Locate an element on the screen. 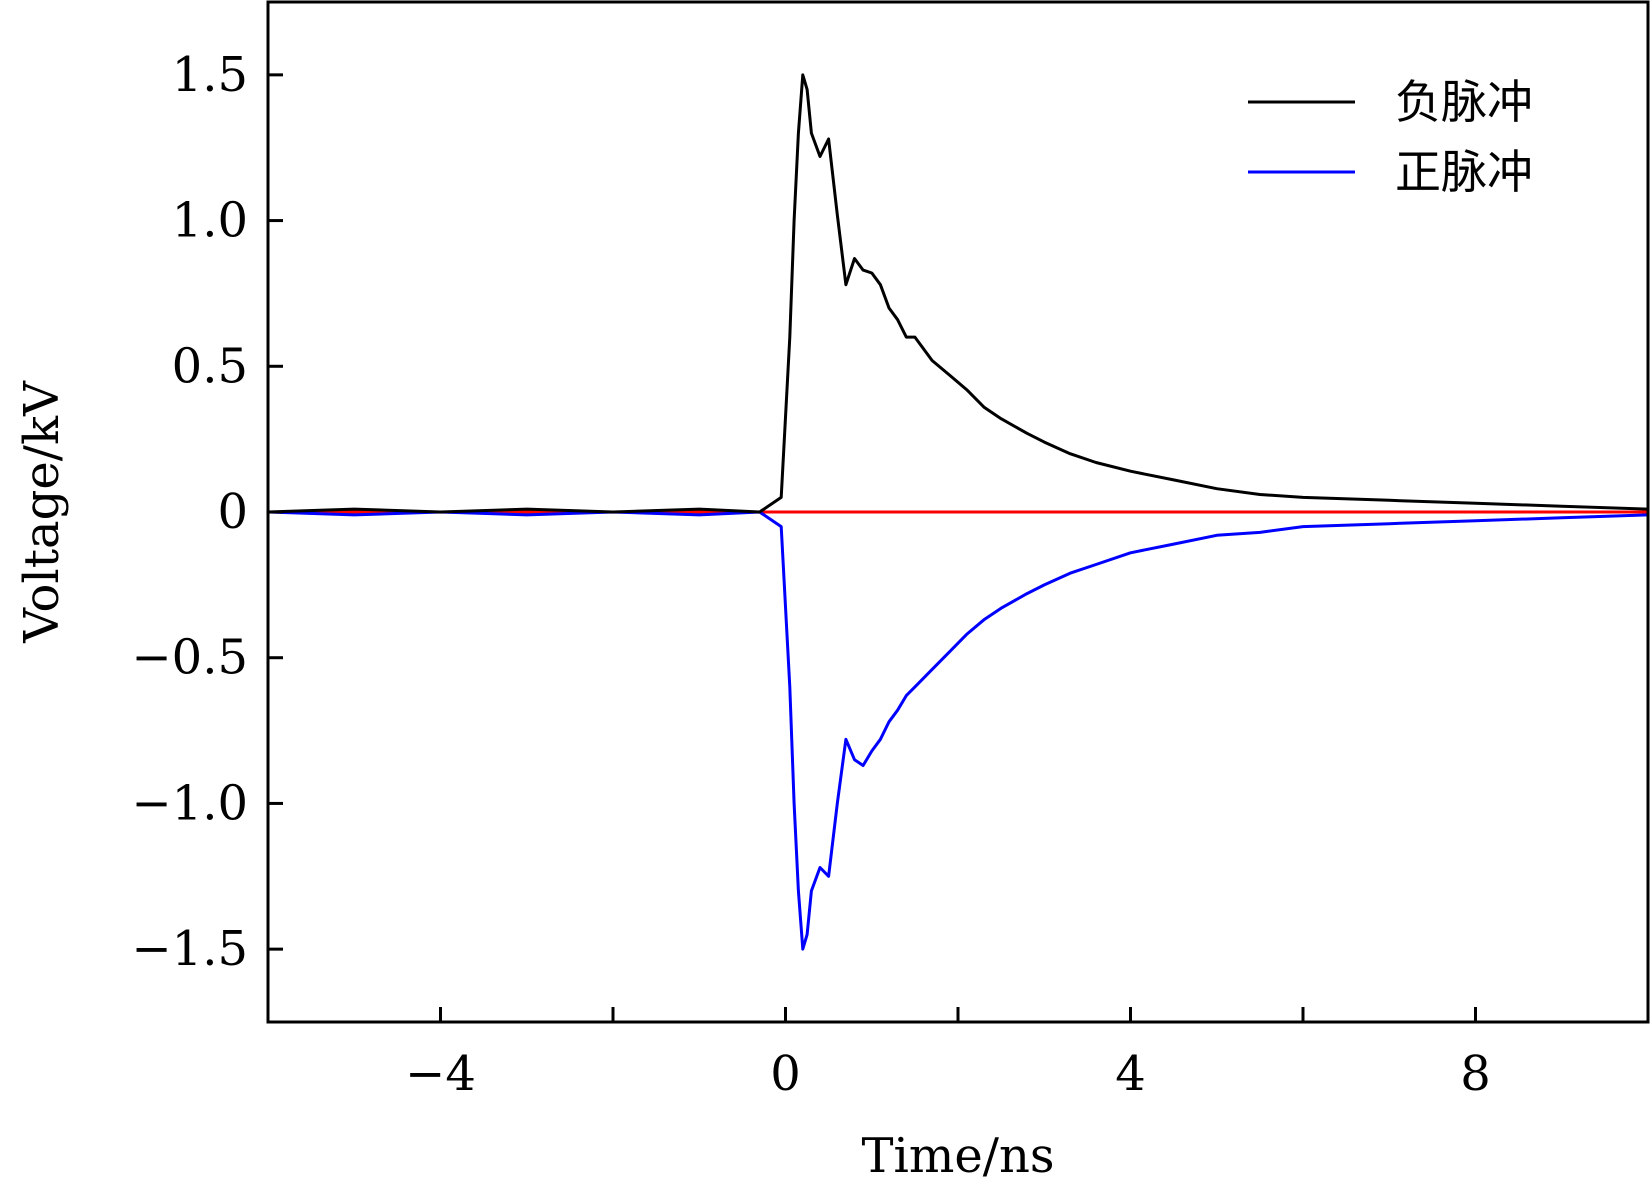 The image size is (1650, 1186). x-tick-label: 8 is located at coordinates (1475, 1074).